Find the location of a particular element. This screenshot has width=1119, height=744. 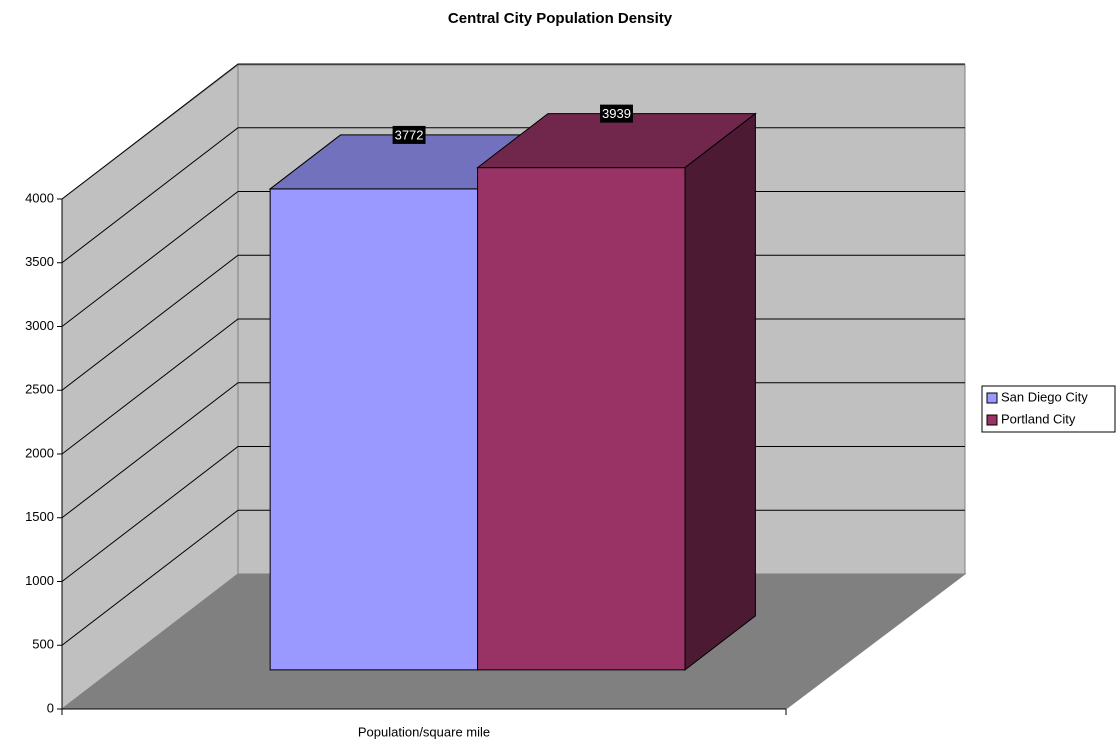

y-tick-label: 2000 is located at coordinates (39, 452).